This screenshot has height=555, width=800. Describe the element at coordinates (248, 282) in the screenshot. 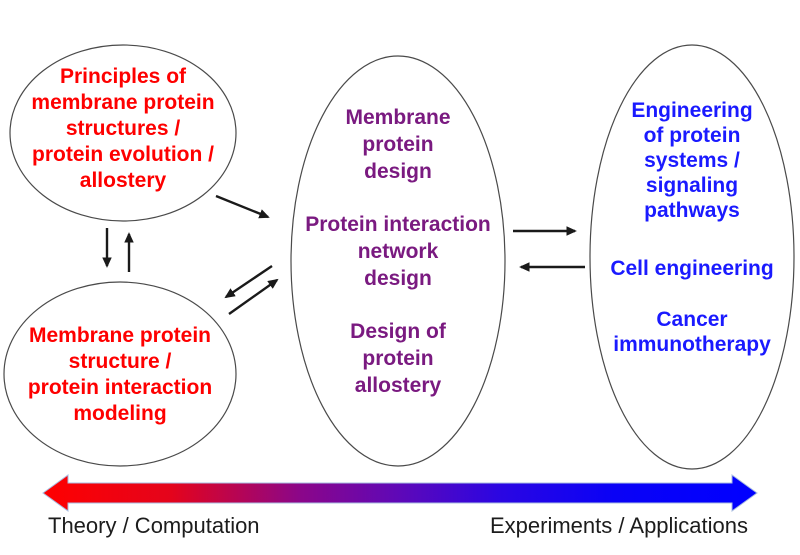

I see `arrow-design-to-modeling` at that location.